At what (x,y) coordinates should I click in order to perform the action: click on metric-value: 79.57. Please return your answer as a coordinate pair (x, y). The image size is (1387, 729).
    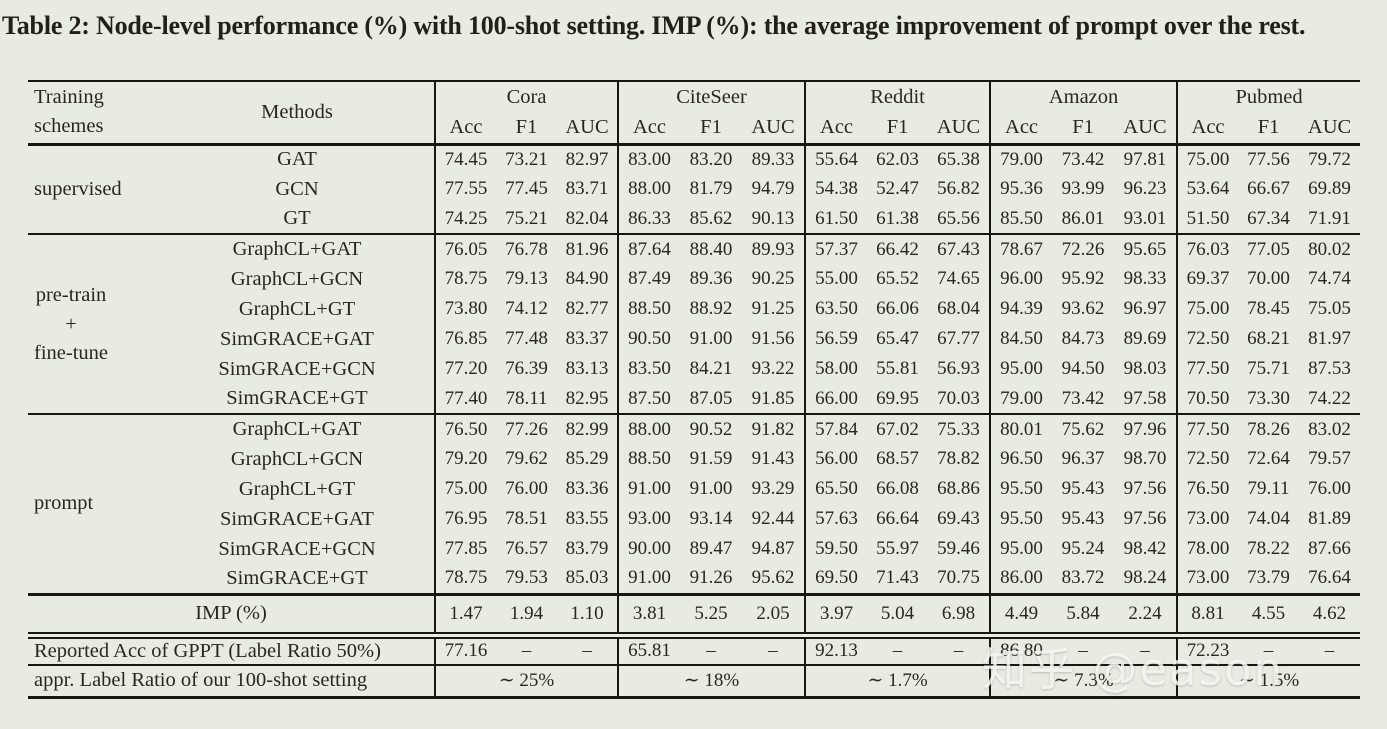
    Looking at the image, I should click on (1329, 458).